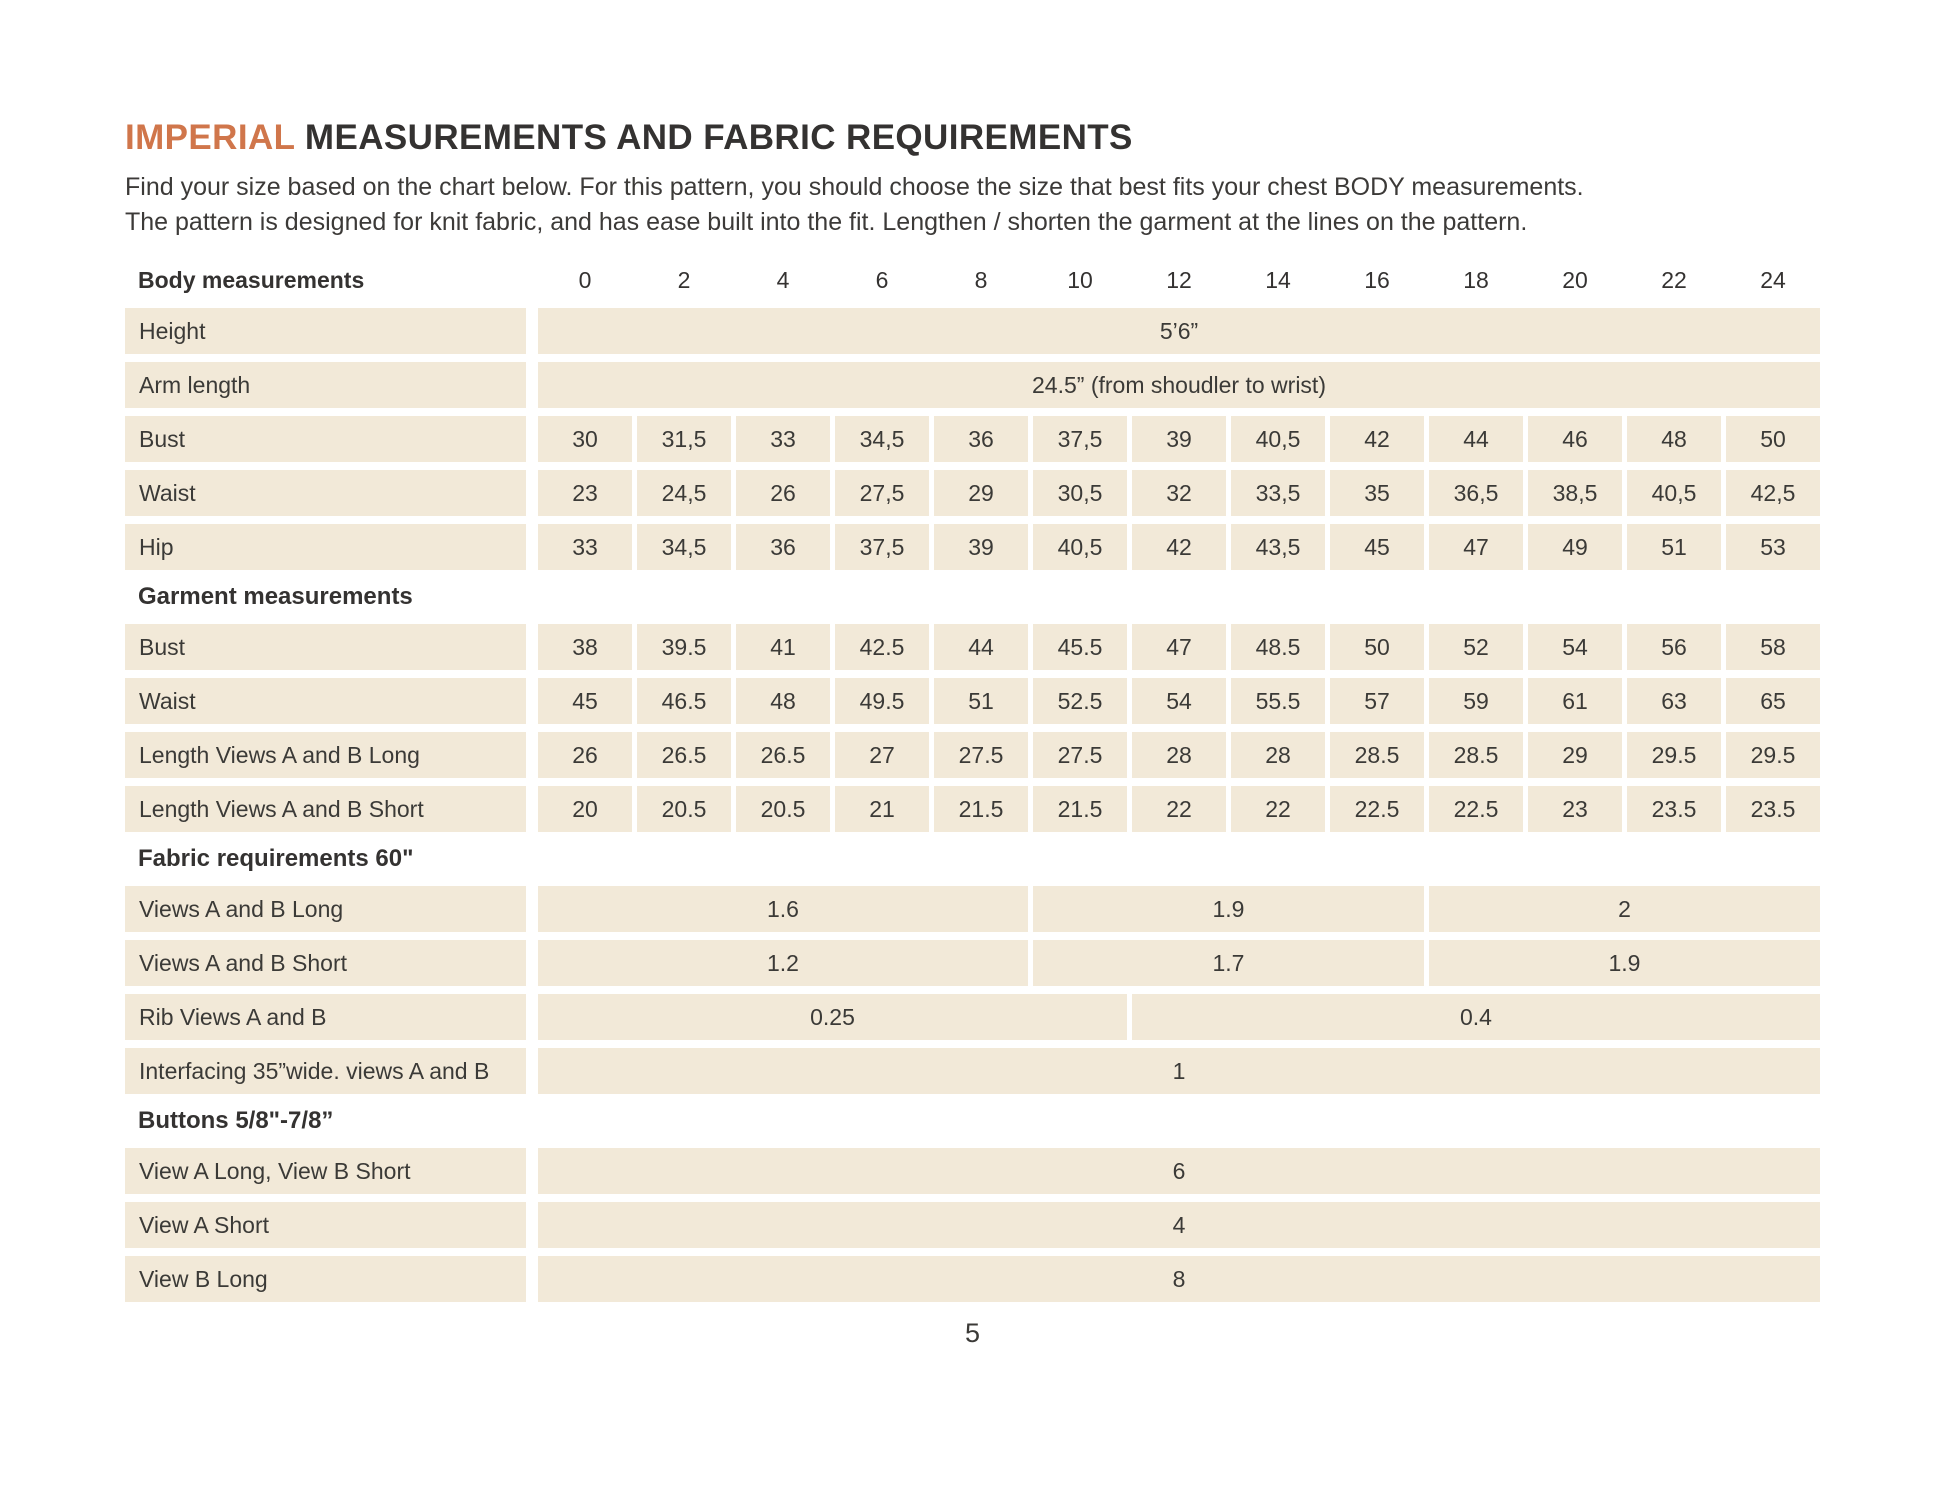 The height and width of the screenshot is (1503, 1946). What do you see at coordinates (882, 809) in the screenshot?
I see `table-cell: 21` at bounding box center [882, 809].